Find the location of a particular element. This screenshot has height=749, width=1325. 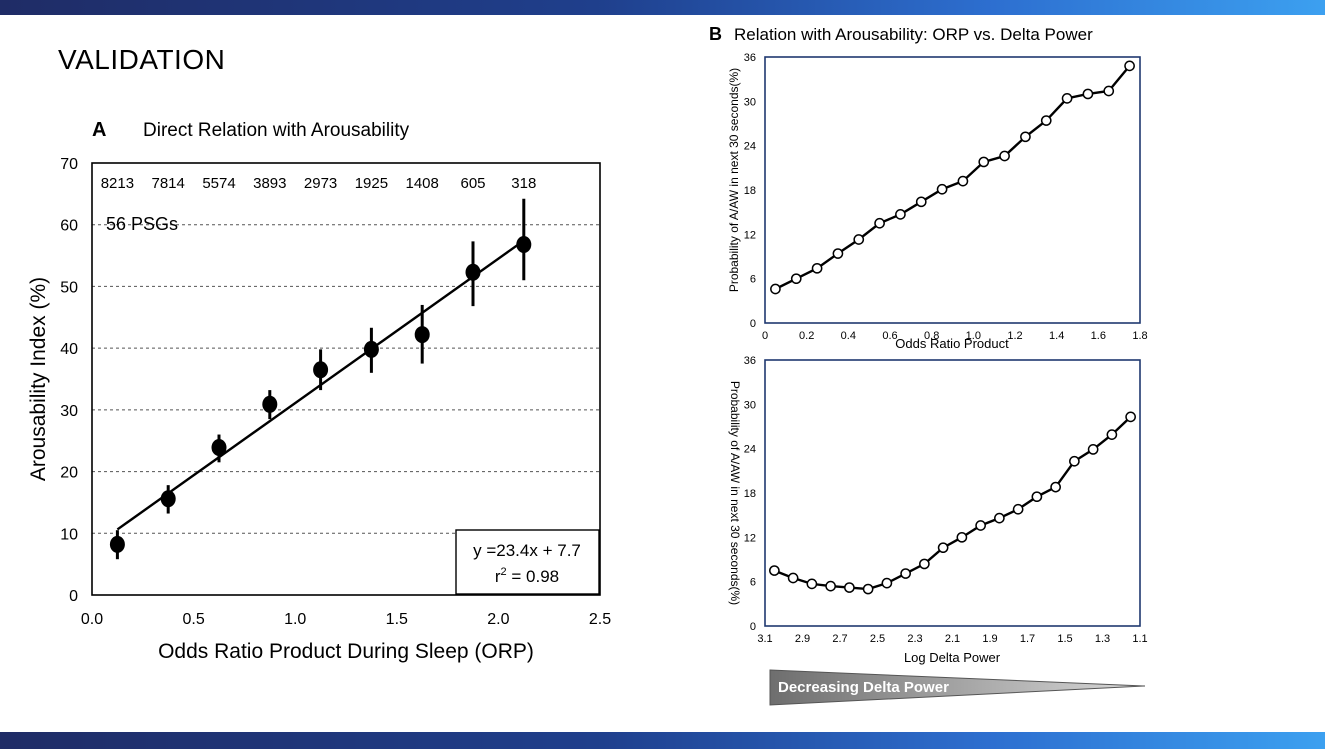

panel-b-lower-x-axis-label: Log Delta Power is located at coordinates (952, 657).